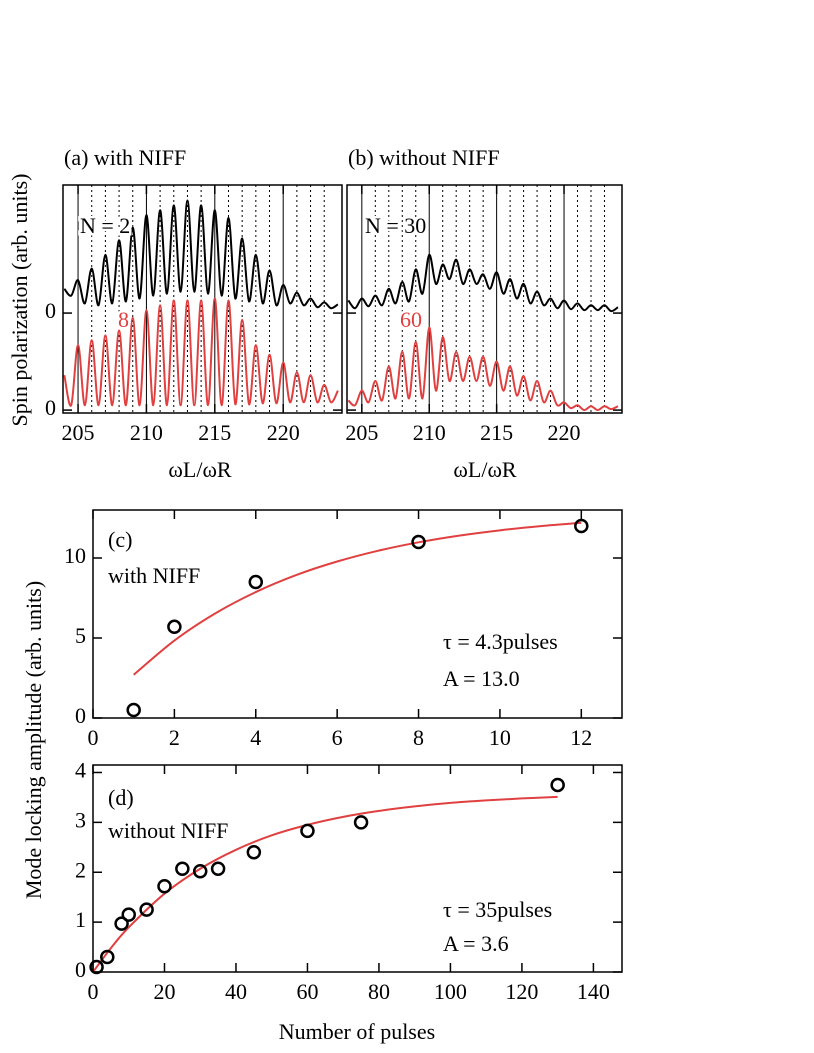 The image size is (814, 1053). I want to click on panel-title: (a) with NIFF, so click(125, 157).